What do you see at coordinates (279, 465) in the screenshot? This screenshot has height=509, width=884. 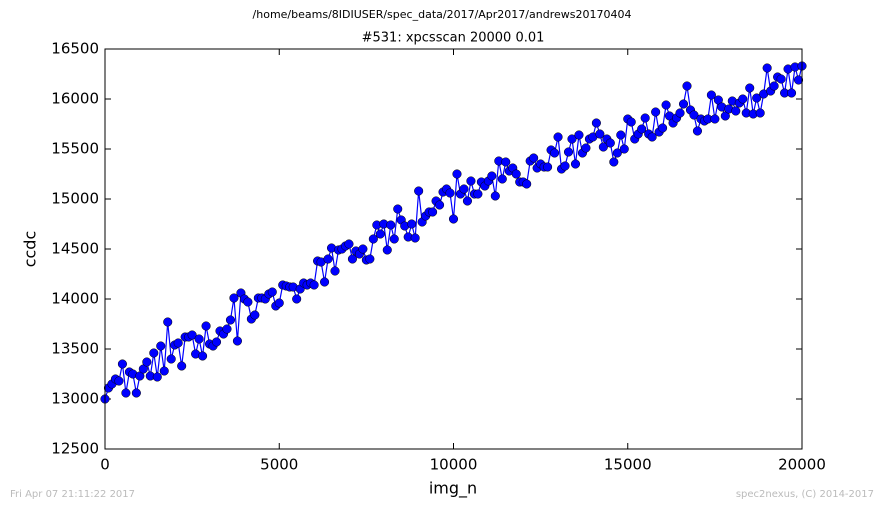 I see `x-tick-label: 5000` at bounding box center [279, 465].